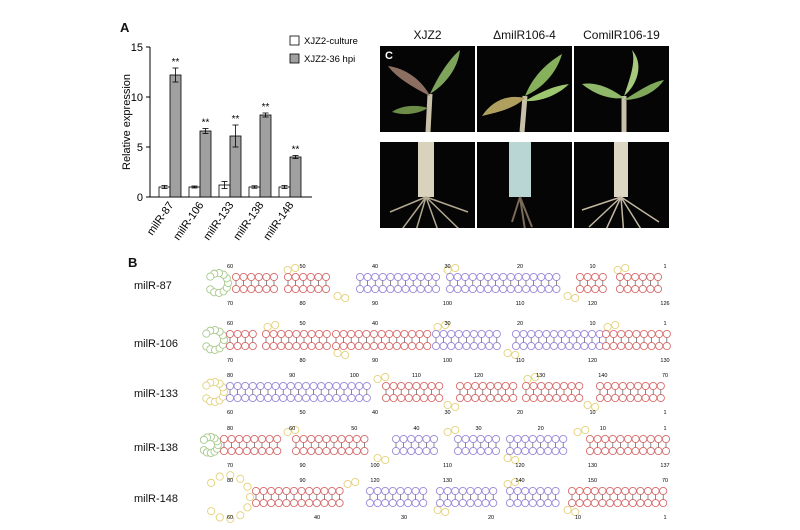  What do you see at coordinates (621, 35) in the screenshot?
I see `photo-column-title-complement: ComilR106-19` at bounding box center [621, 35].